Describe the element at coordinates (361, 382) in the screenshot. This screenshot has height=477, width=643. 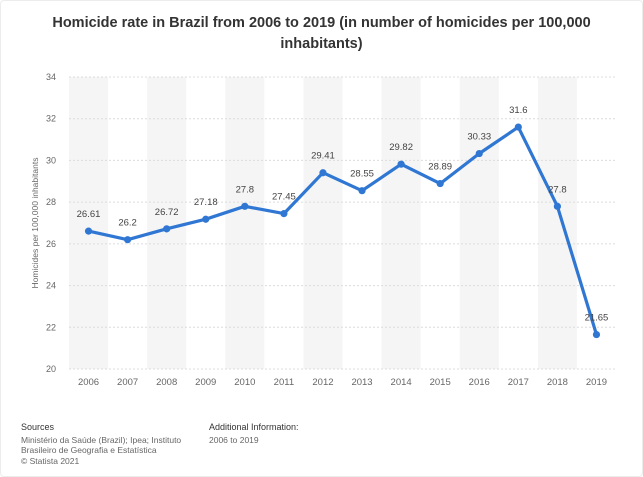
I see `x-tick-label: 2013` at that location.